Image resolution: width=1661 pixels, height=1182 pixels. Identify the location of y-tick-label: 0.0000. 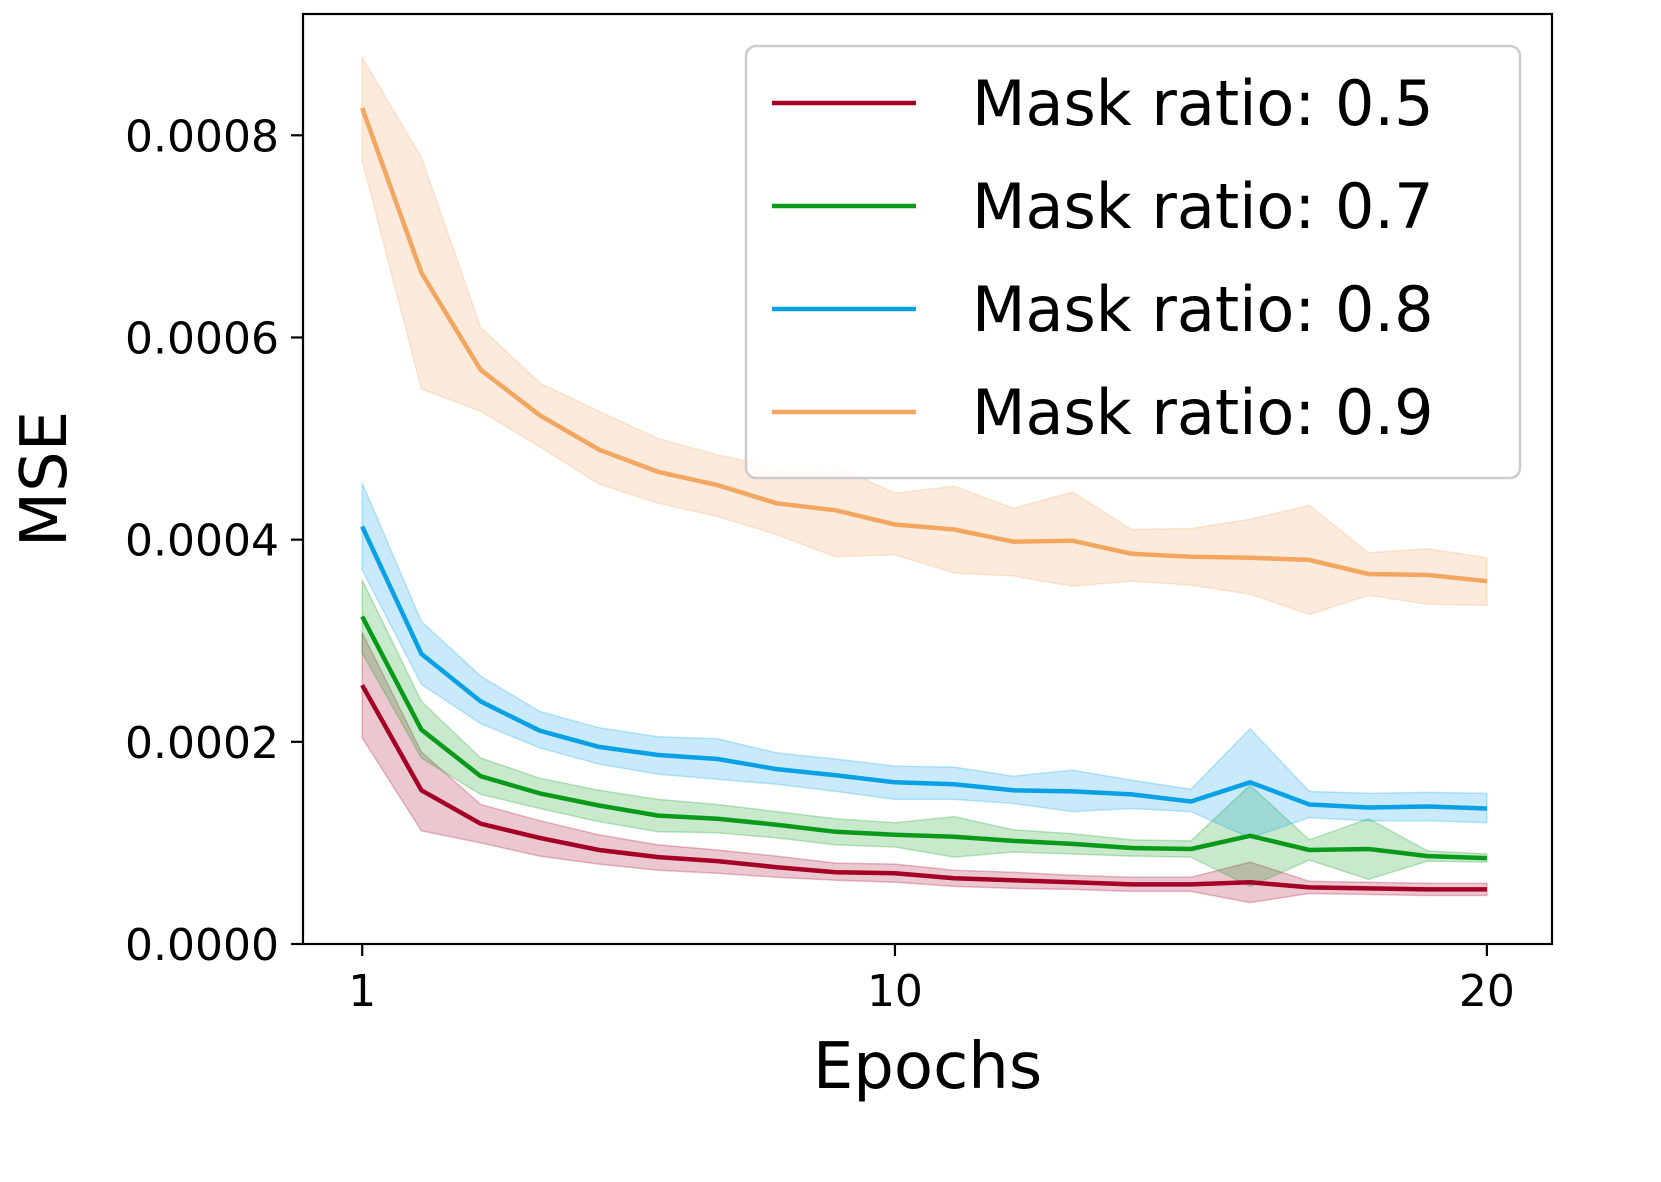
(202, 945).